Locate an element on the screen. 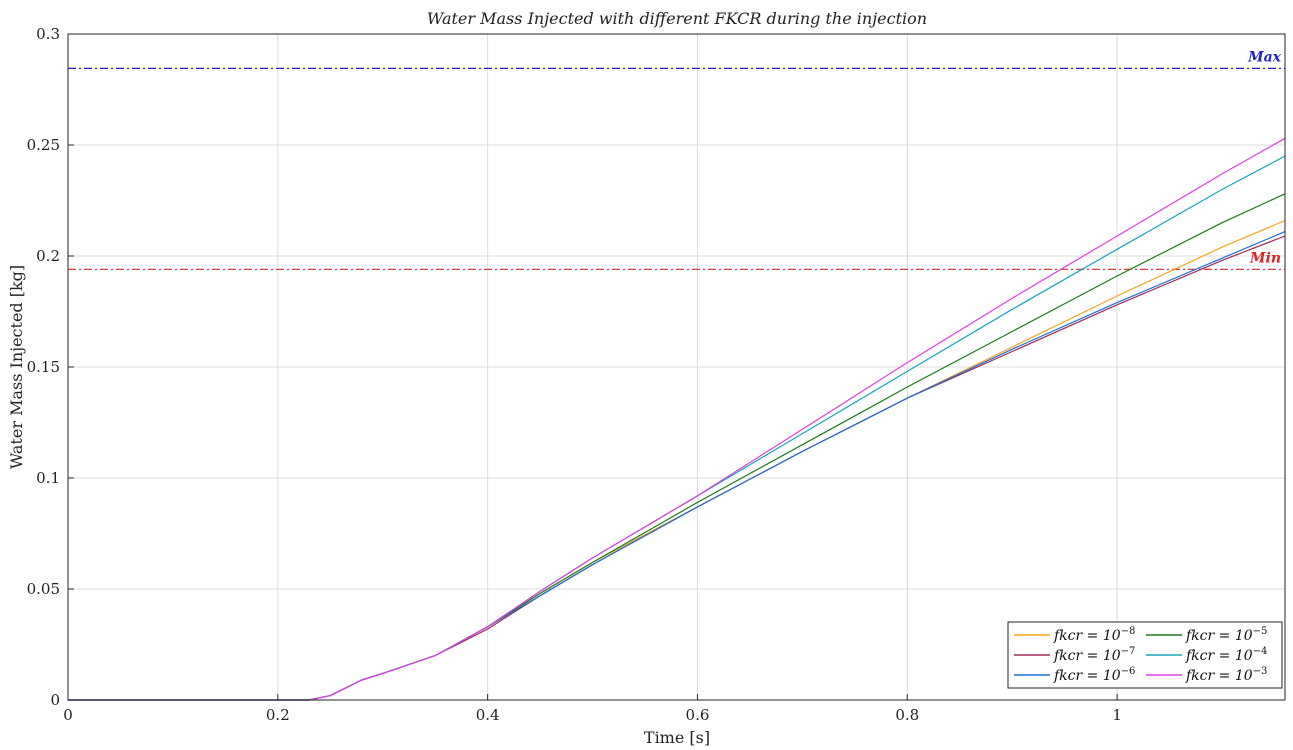 This screenshot has width=1293, height=750. legend-entry-2: fkcr = 10−7 is located at coordinates (1094, 655).